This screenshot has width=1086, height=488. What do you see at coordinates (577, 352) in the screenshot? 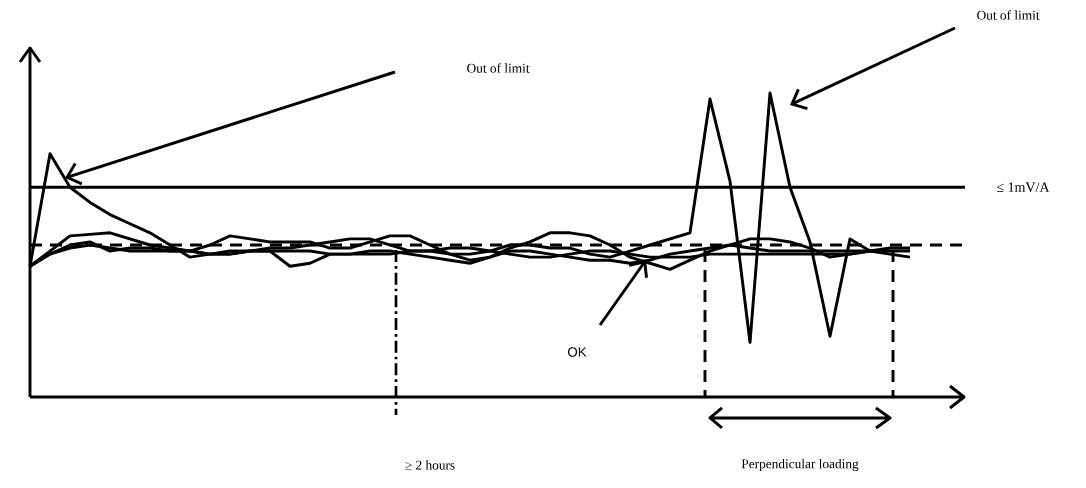
I see `annotation: OK` at bounding box center [577, 352].